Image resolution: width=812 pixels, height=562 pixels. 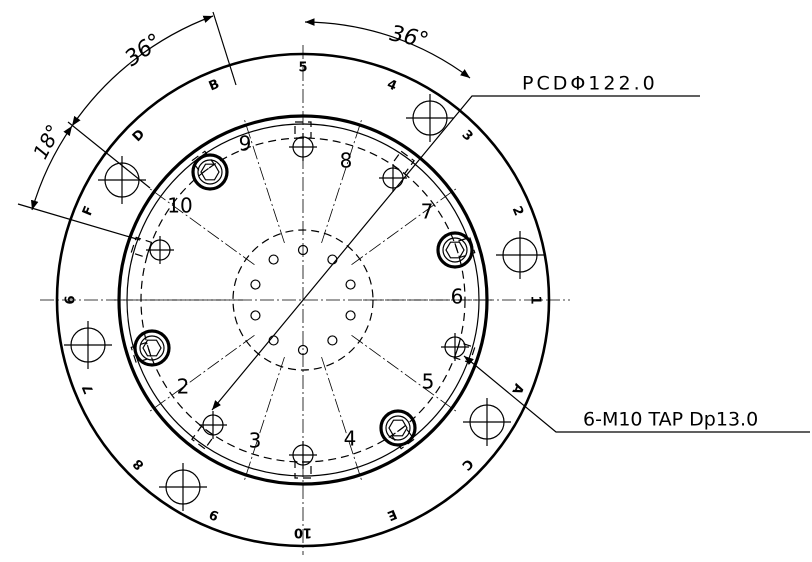 I want to click on ring-label: 2, so click(x=517, y=211).